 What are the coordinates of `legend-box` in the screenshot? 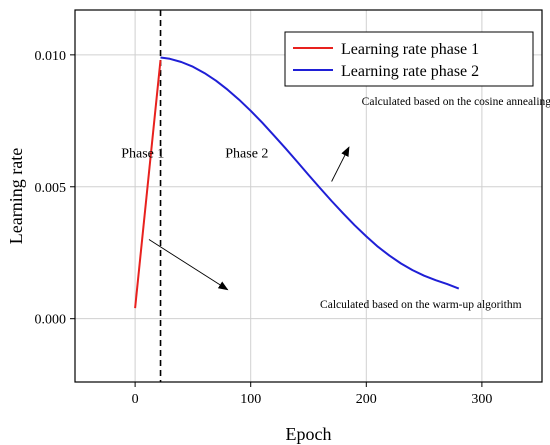 It's located at (409, 59).